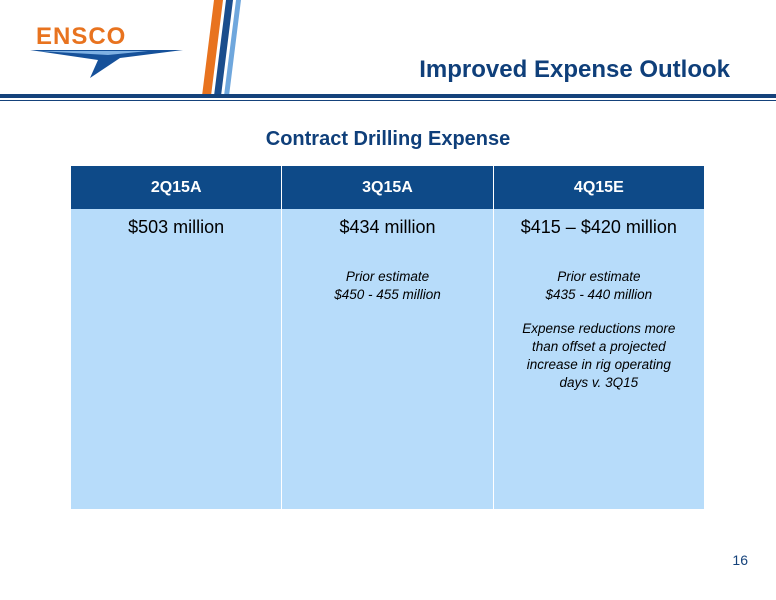 The image size is (776, 600). What do you see at coordinates (574, 69) in the screenshot?
I see `page-title: Improved Expense Outlook` at bounding box center [574, 69].